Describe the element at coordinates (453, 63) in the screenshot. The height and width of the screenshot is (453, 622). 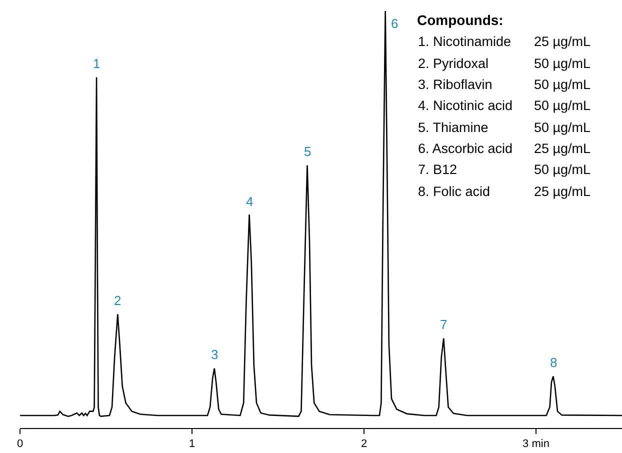
I see `annotation: 2. Pyridoxal` at that location.